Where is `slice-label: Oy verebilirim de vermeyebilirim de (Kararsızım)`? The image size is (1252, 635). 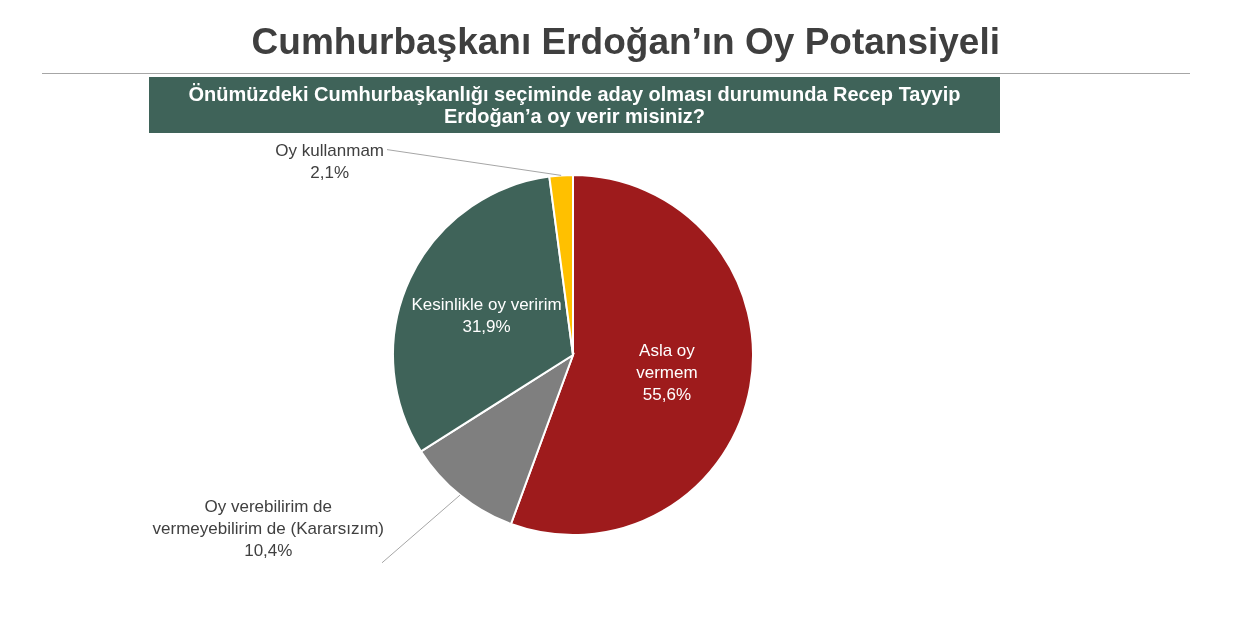
slice-label: Oy verebilirim de vermeyebilirim de (Kararsızım) is located at coordinates (268, 517).